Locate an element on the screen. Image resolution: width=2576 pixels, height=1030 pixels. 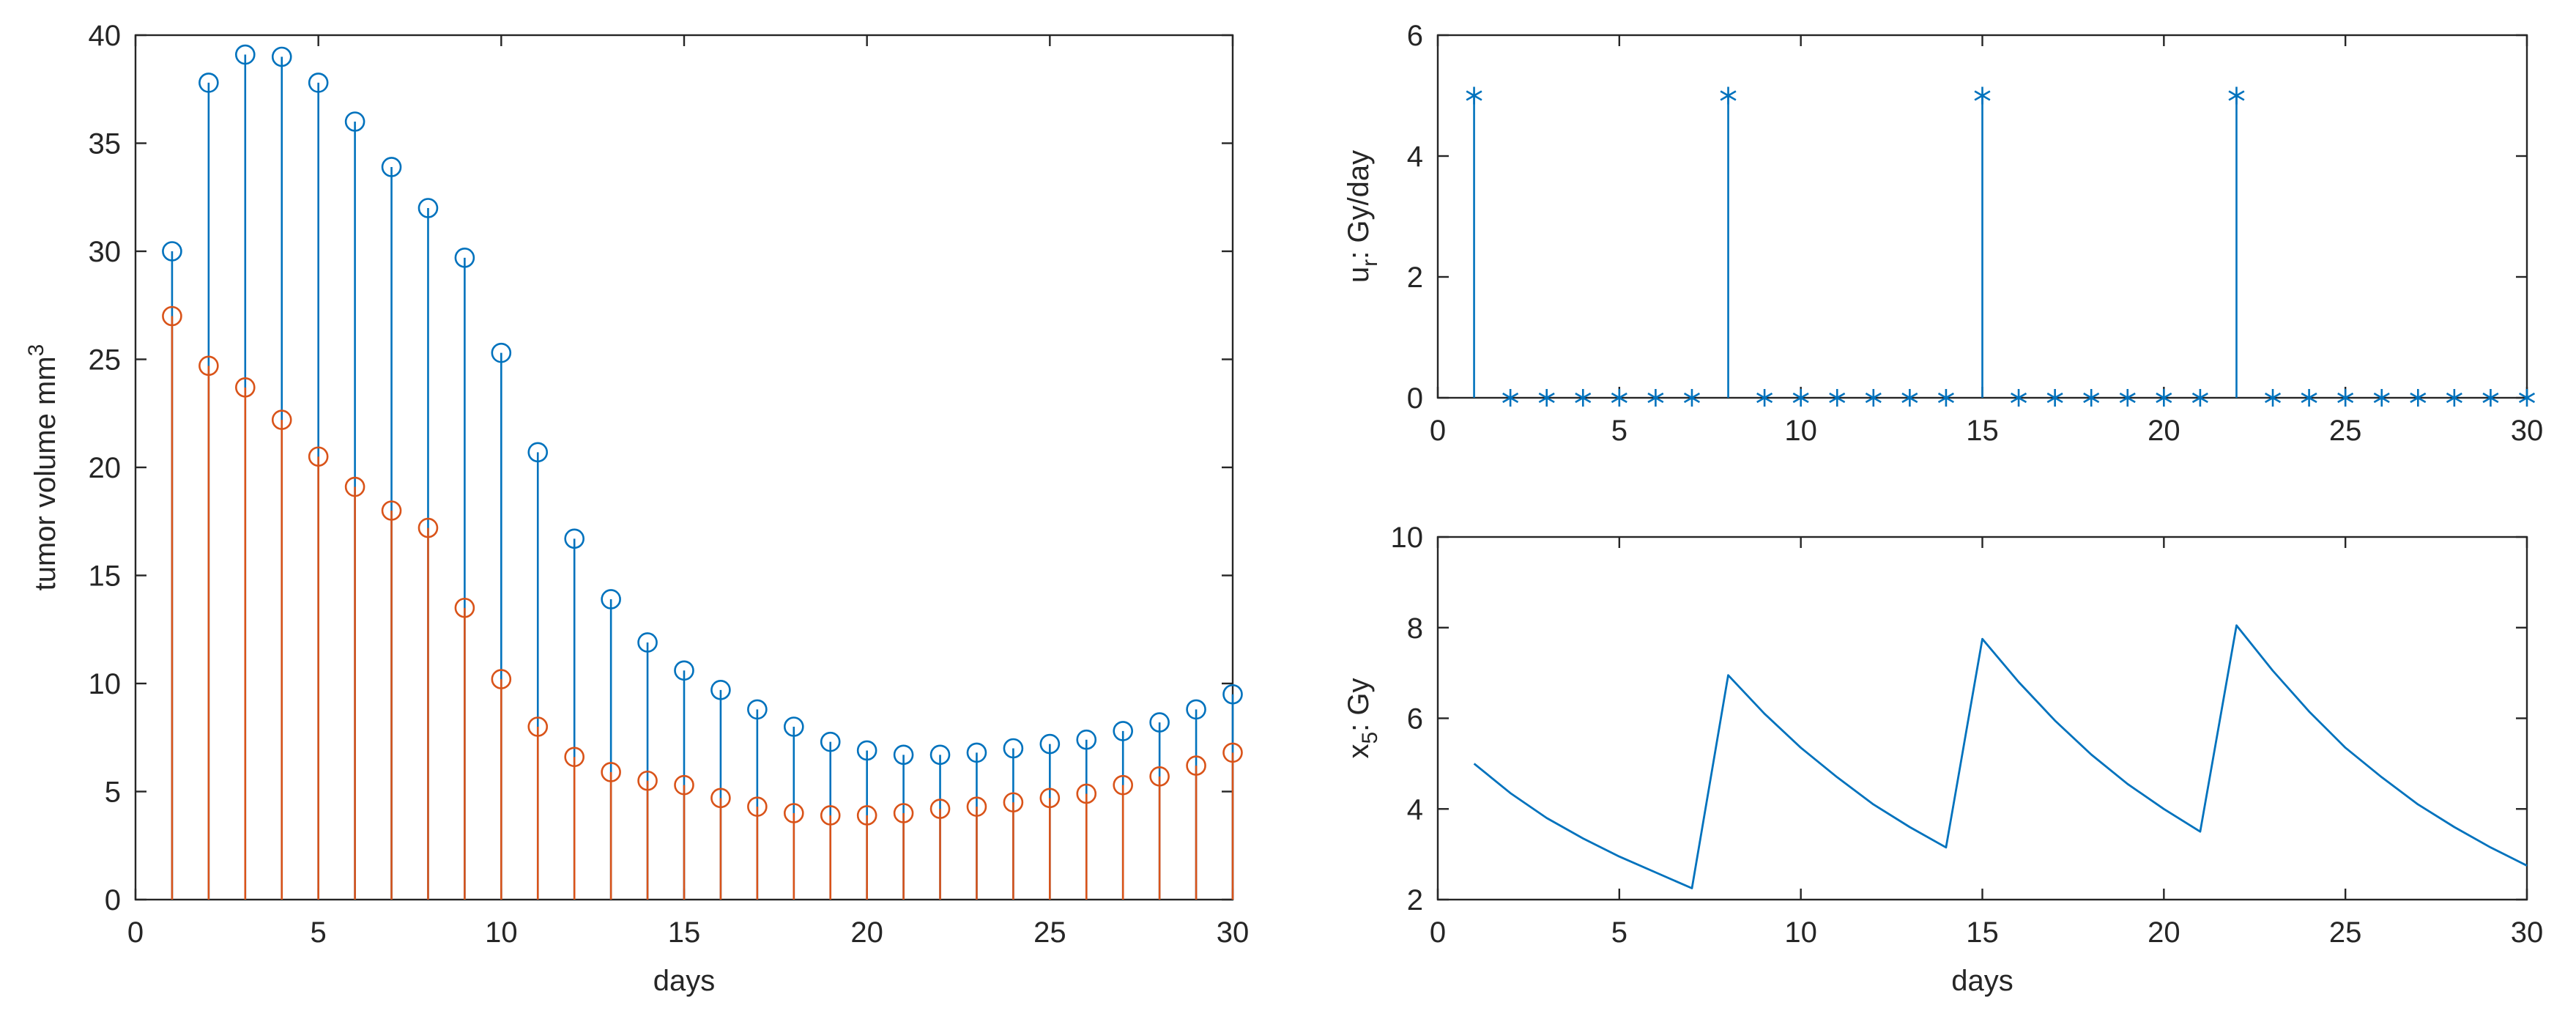
y-tick-label: 10 is located at coordinates (1407, 538).